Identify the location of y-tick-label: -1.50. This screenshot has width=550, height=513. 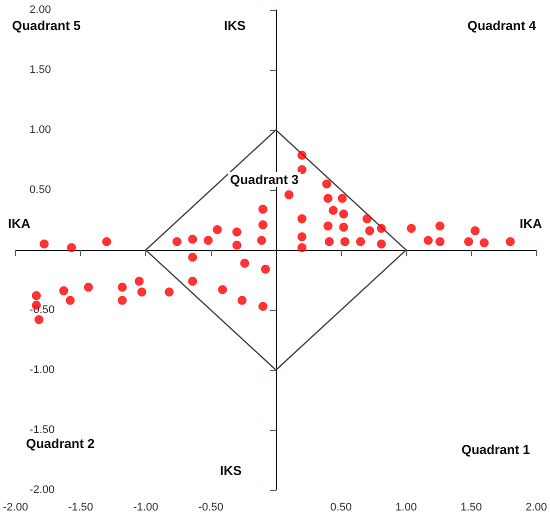
(42, 430).